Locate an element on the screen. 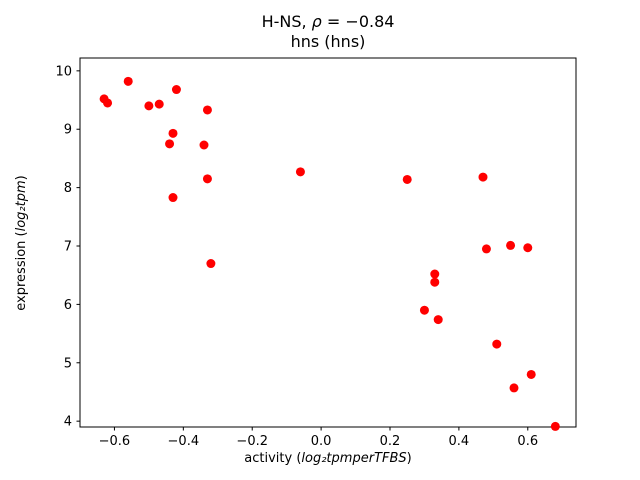 The width and height of the screenshot is (640, 480). x-axis-label-prefix: activity ( is located at coordinates (272, 458).